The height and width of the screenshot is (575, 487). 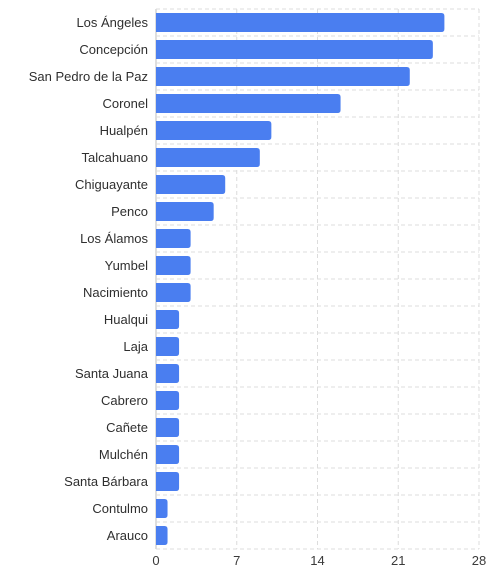 What do you see at coordinates (113, 49) in the screenshot?
I see `category-label: Concepción` at bounding box center [113, 49].